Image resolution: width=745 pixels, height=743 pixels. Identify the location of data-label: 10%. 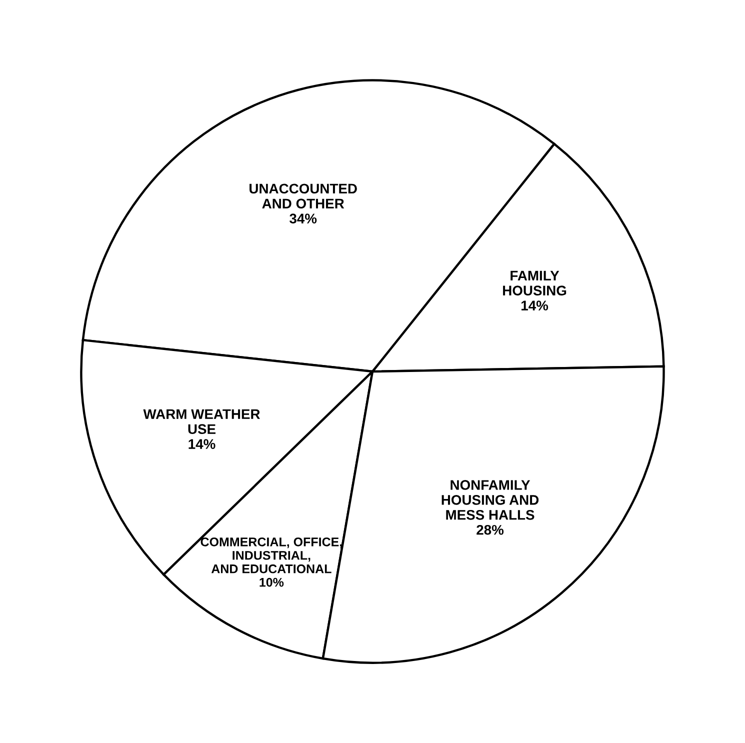
(272, 582).